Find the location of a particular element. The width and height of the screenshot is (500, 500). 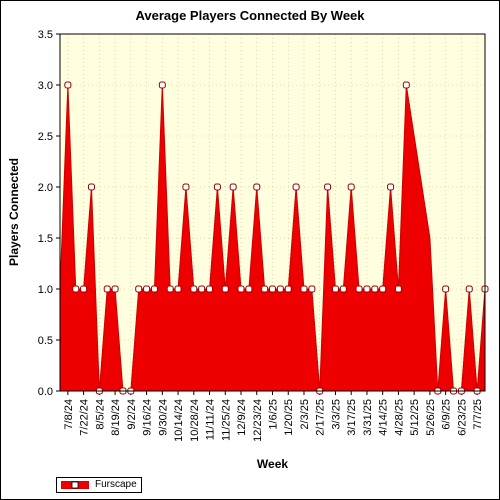

y-tick-label: 2.0 is located at coordinates (45, 188).